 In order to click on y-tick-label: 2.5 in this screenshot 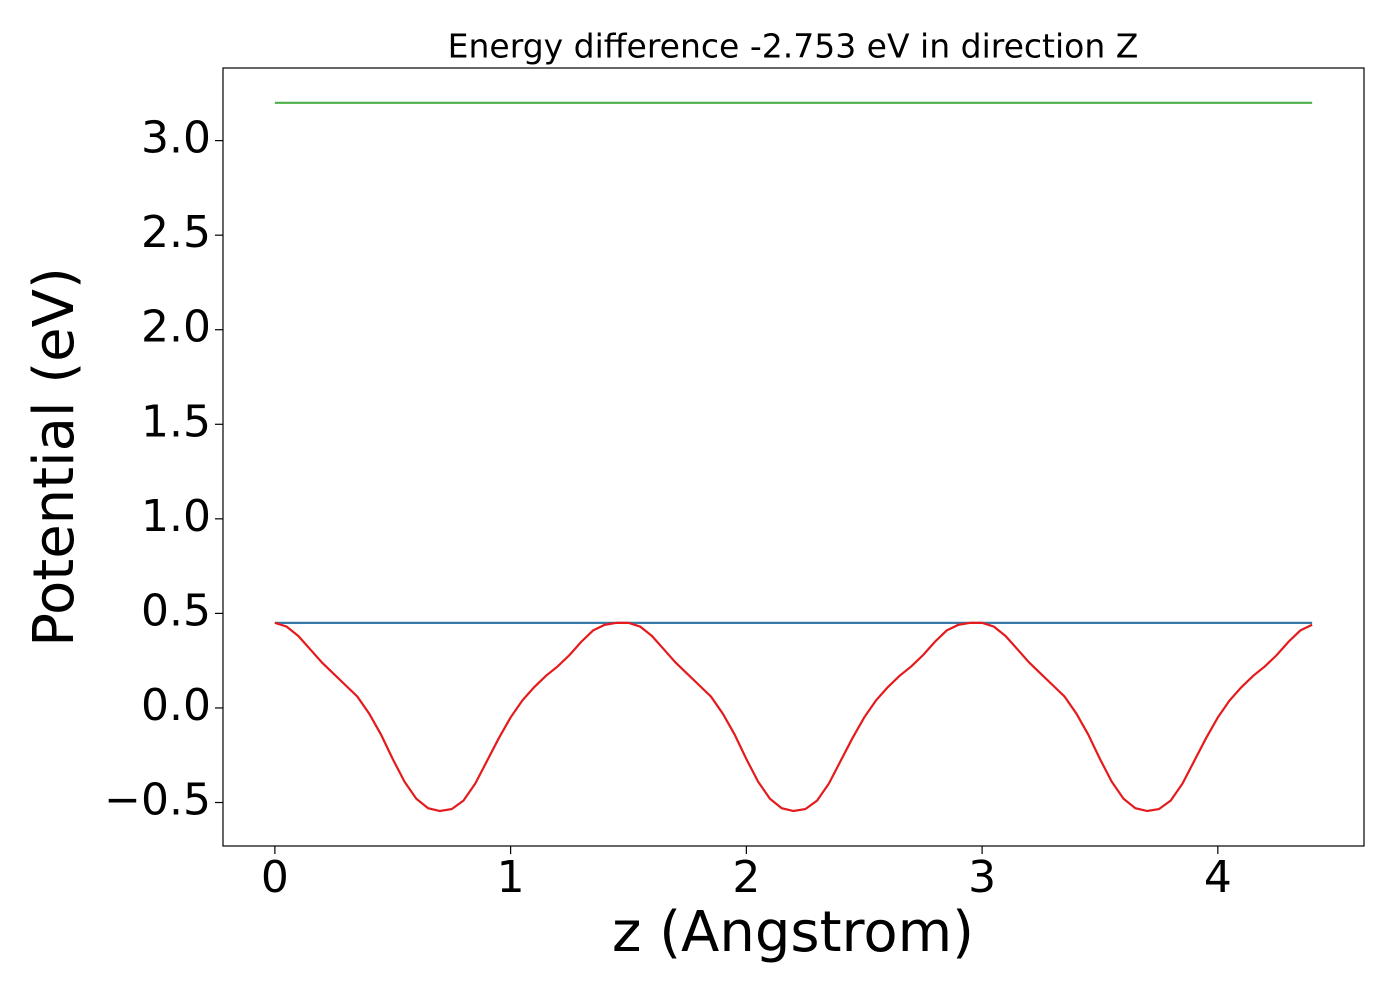, I will do `click(176, 232)`.